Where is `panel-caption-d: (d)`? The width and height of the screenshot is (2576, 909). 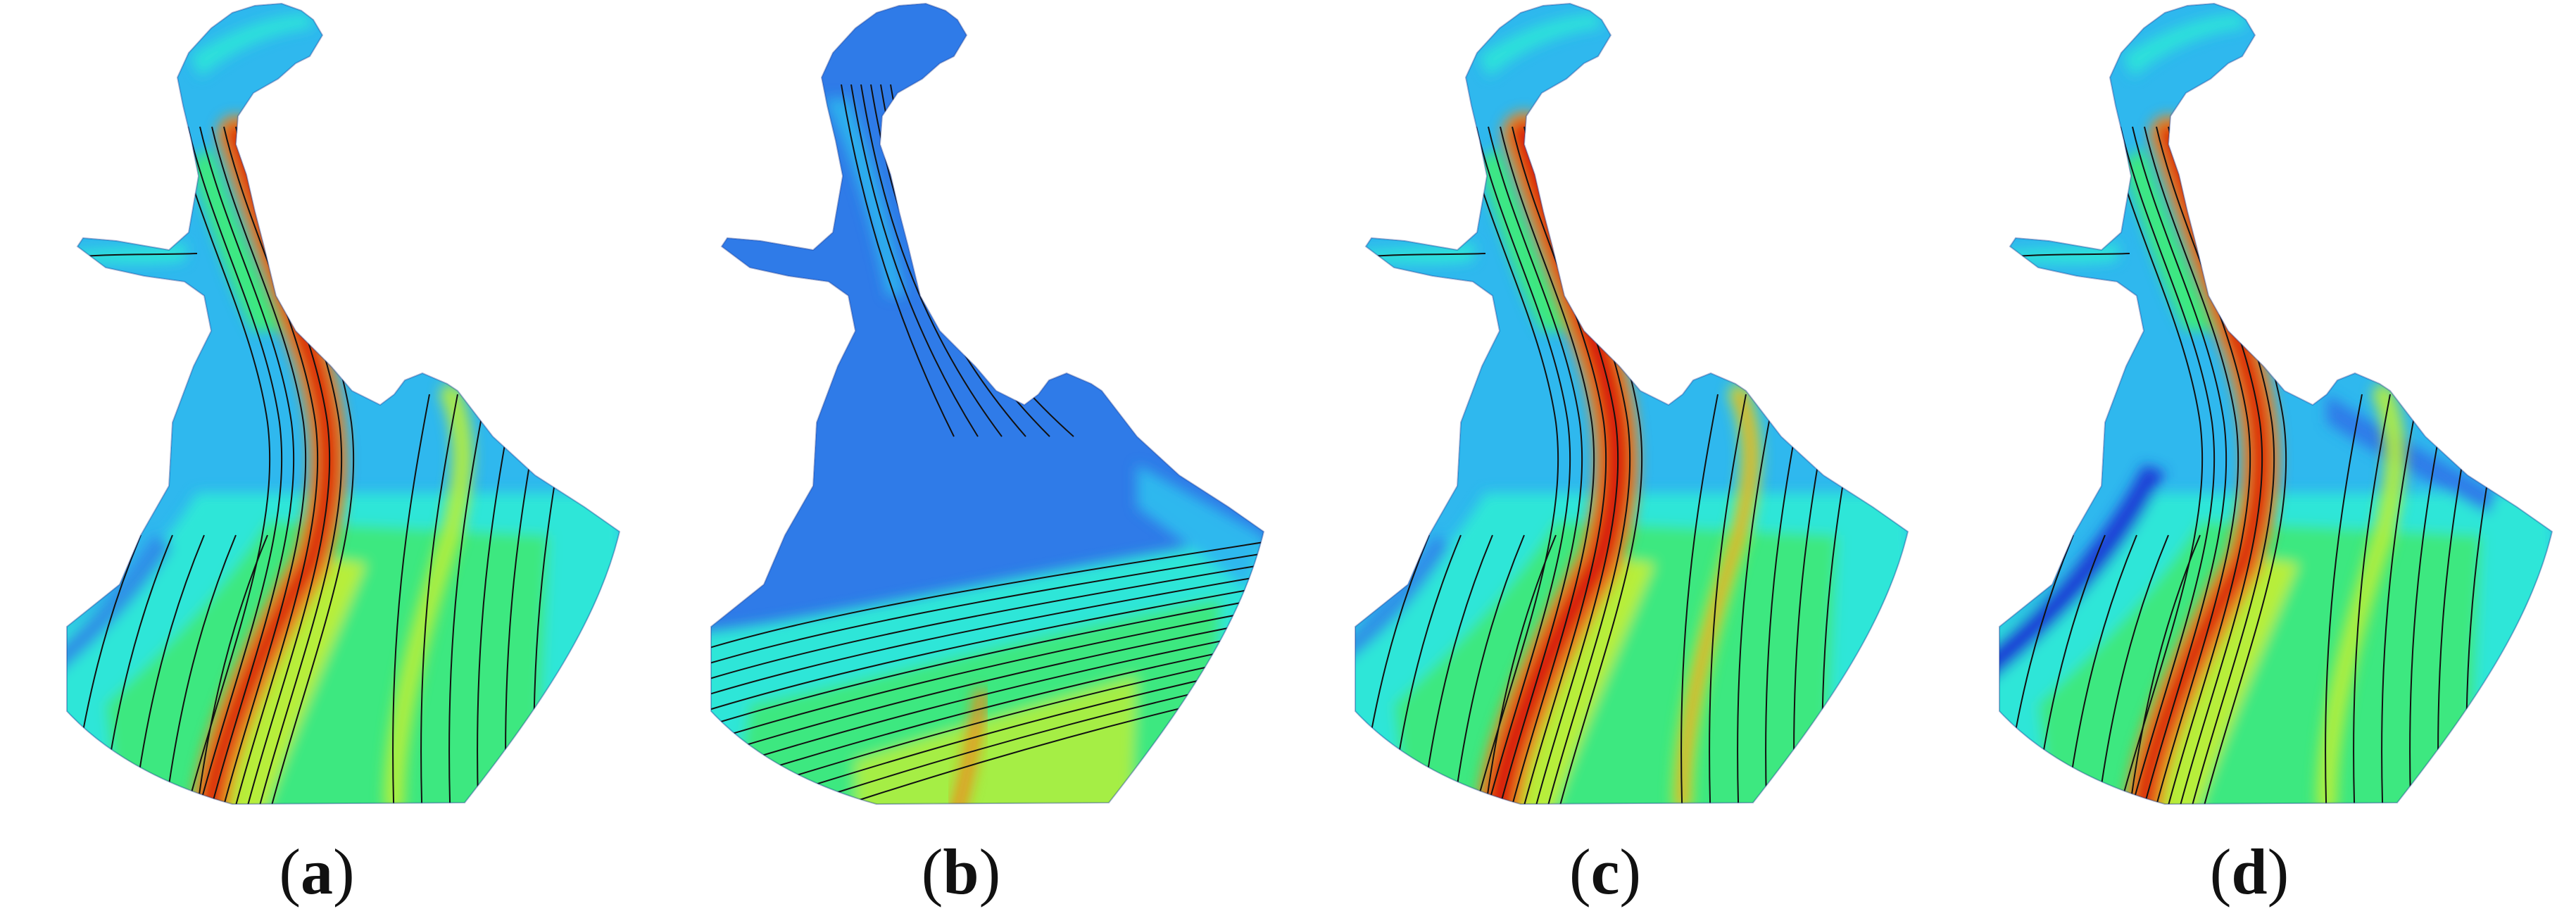
panel-caption-d: (d) is located at coordinates (2249, 872).